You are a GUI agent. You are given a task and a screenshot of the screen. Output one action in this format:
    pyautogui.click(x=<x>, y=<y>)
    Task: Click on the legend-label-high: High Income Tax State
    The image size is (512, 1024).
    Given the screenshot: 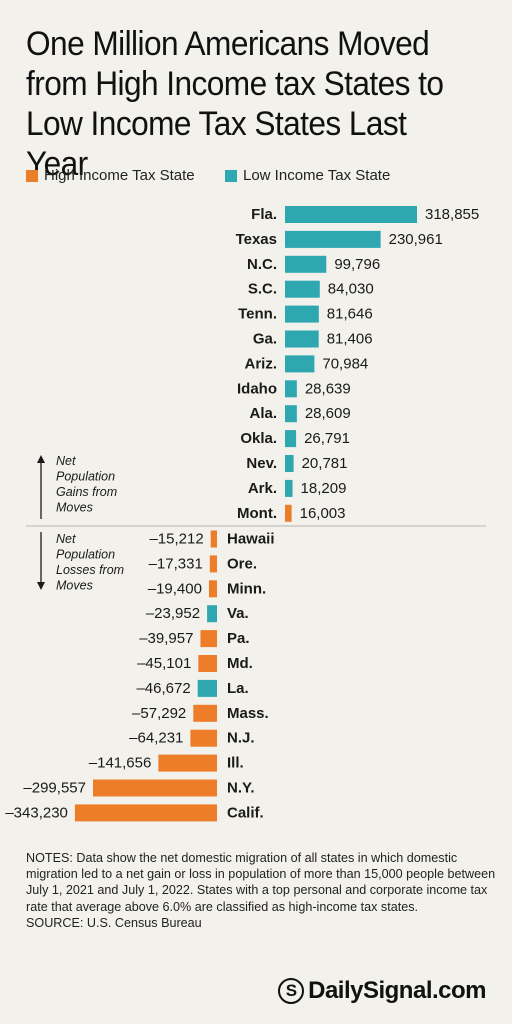 What is the action you would take?
    pyautogui.click(x=119, y=175)
    